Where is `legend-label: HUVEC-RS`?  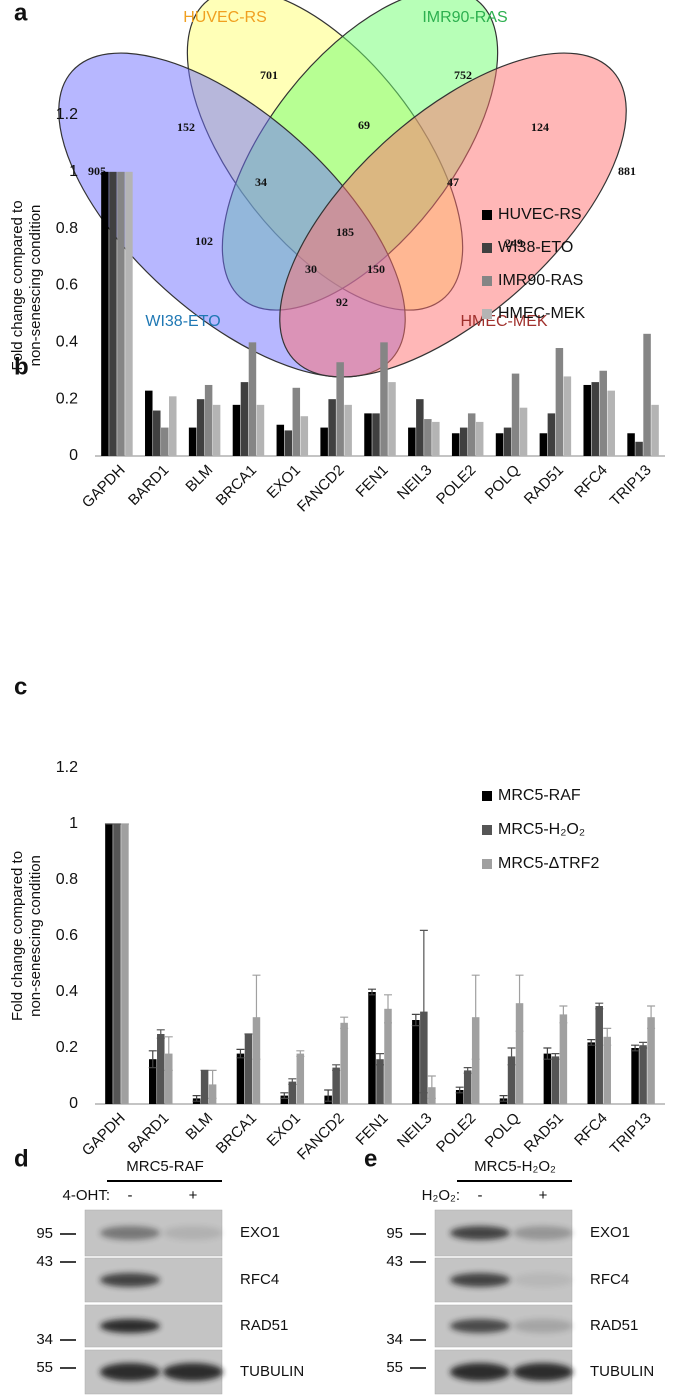
legend-label: HUVEC-RS is located at coordinates (540, 214).